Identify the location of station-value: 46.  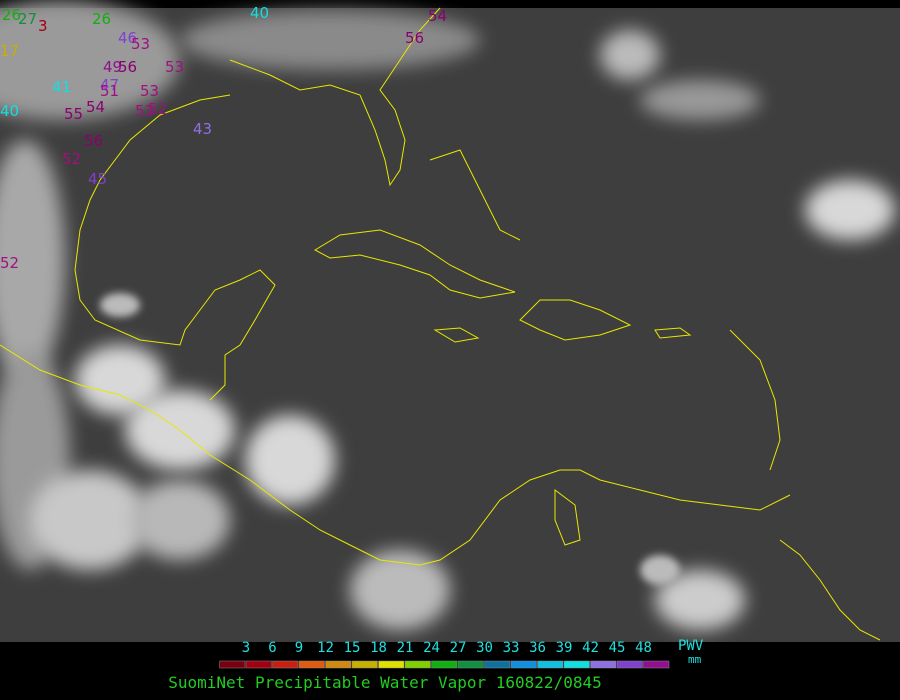
(127, 38).